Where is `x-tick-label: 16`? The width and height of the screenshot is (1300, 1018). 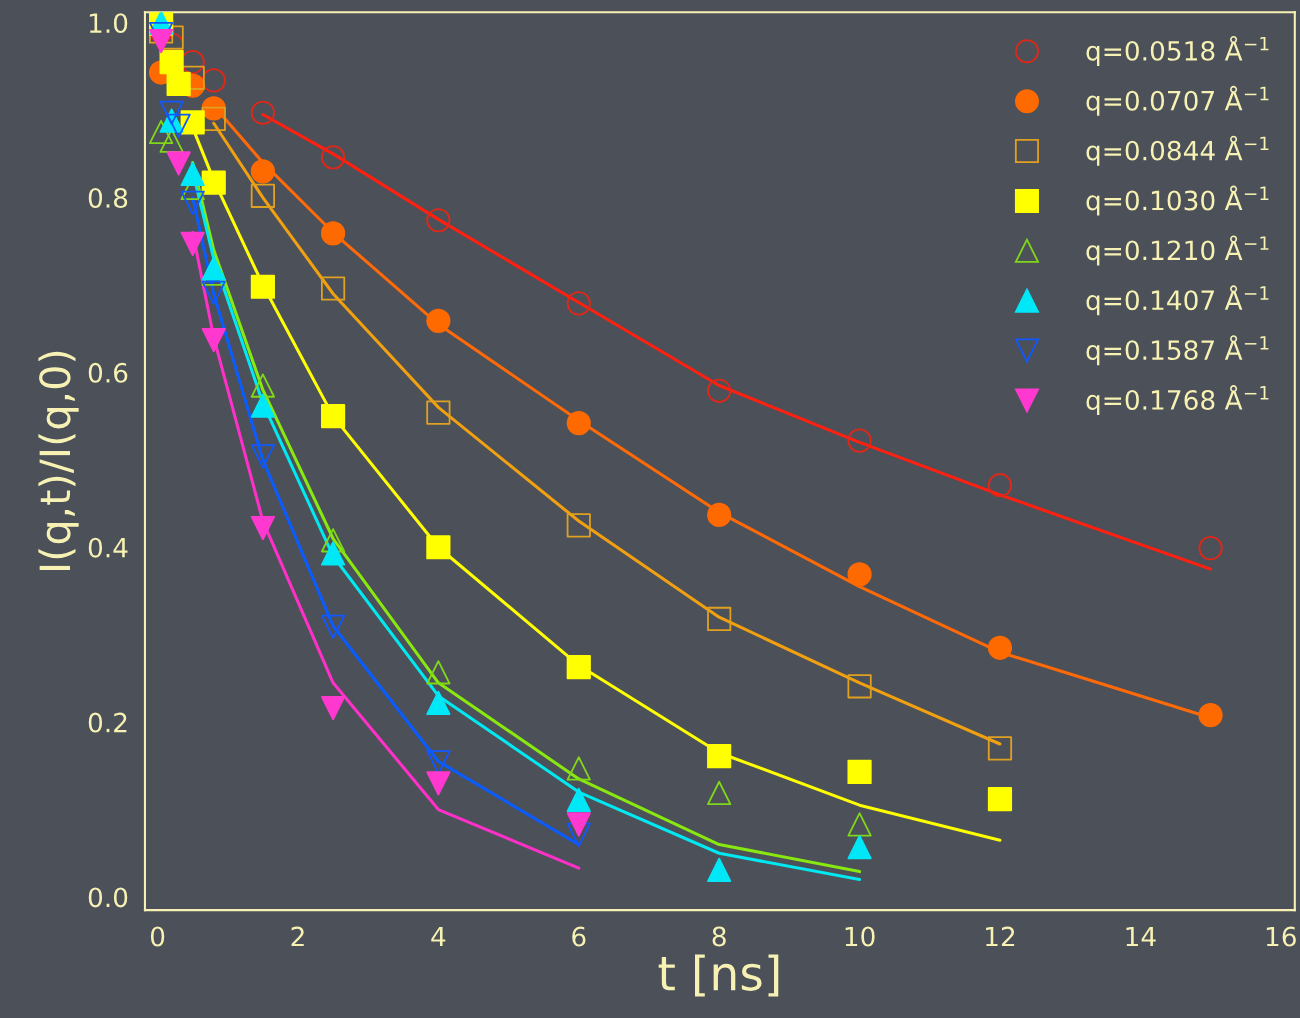
x-tick-label: 16 is located at coordinates (1281, 936).